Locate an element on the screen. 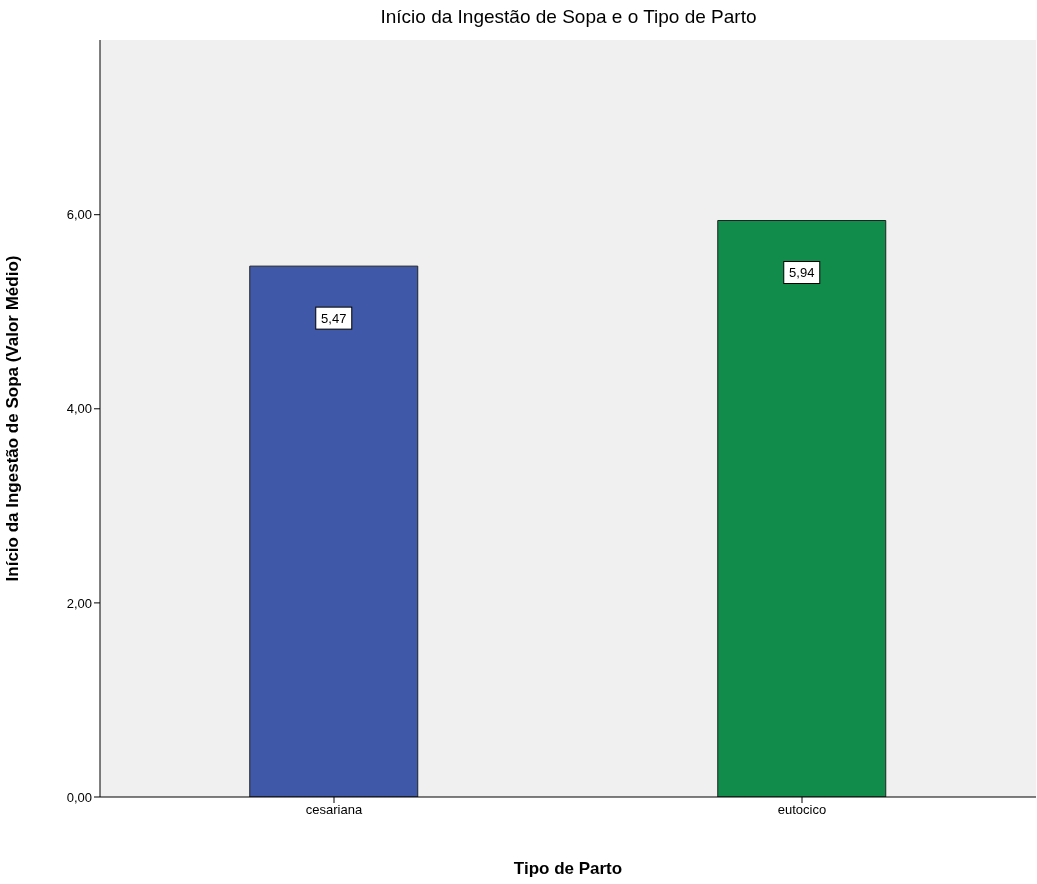 The height and width of the screenshot is (884, 1037). y-tick-label: 6,00 is located at coordinates (79, 215).